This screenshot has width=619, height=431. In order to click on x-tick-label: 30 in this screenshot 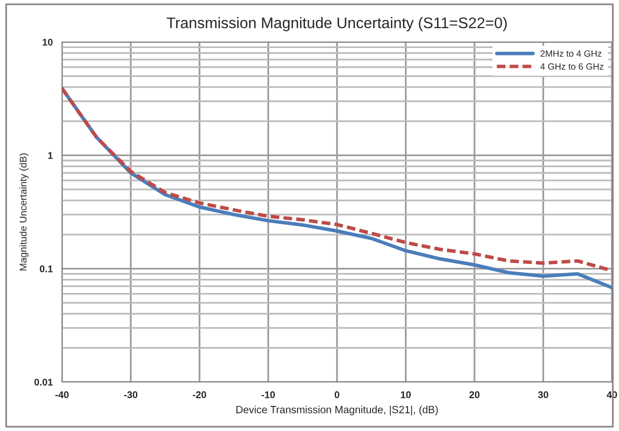, I will do `click(543, 394)`.